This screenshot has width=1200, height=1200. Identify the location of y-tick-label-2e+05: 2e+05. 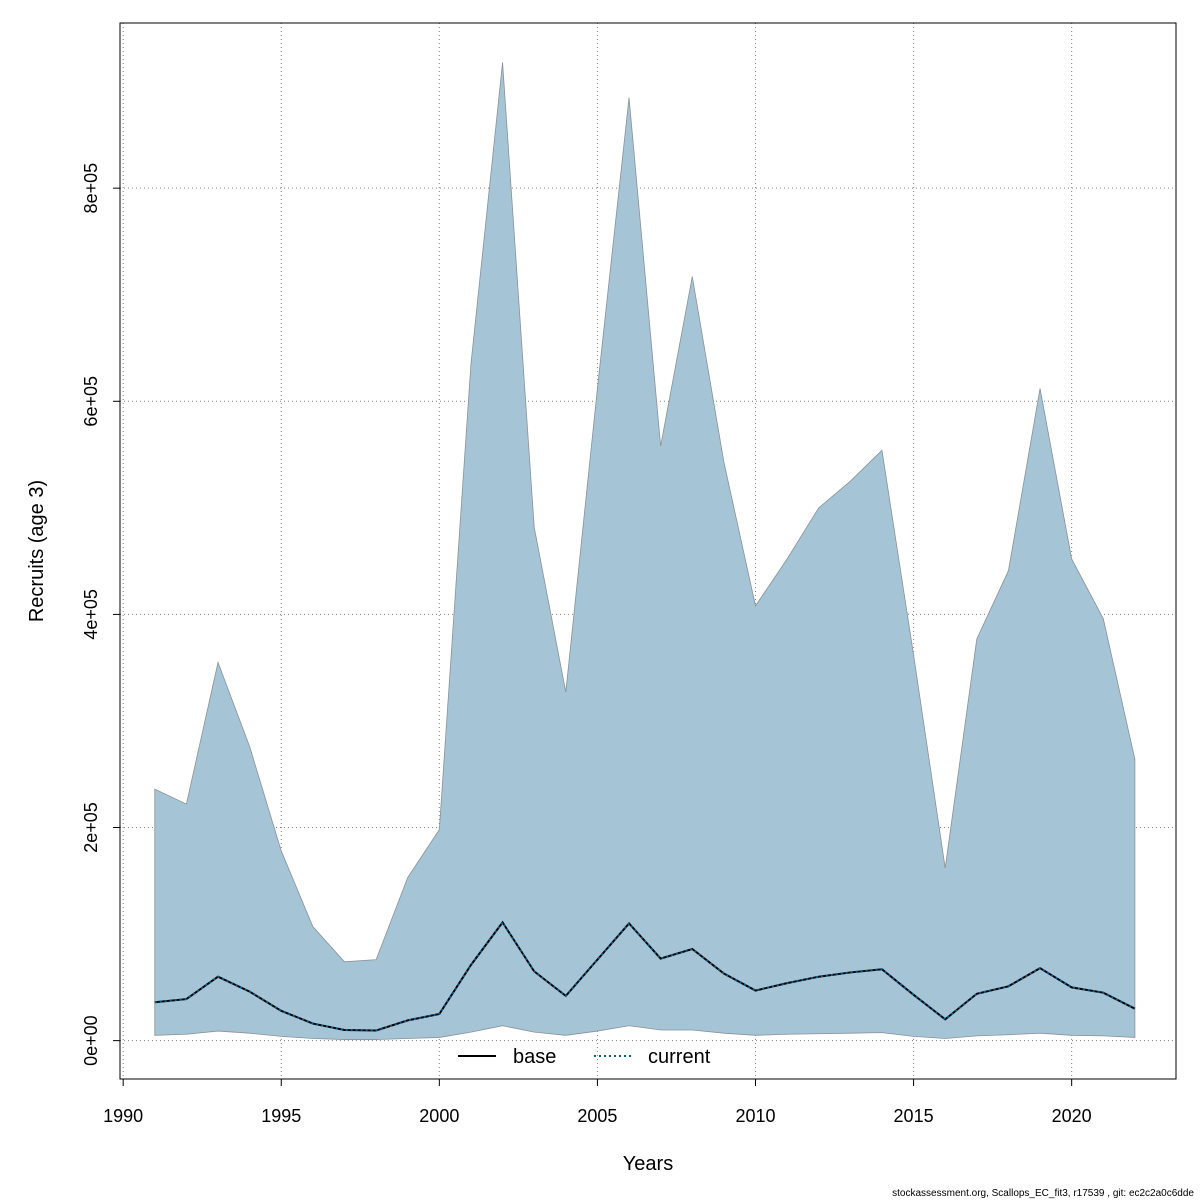
(91, 827).